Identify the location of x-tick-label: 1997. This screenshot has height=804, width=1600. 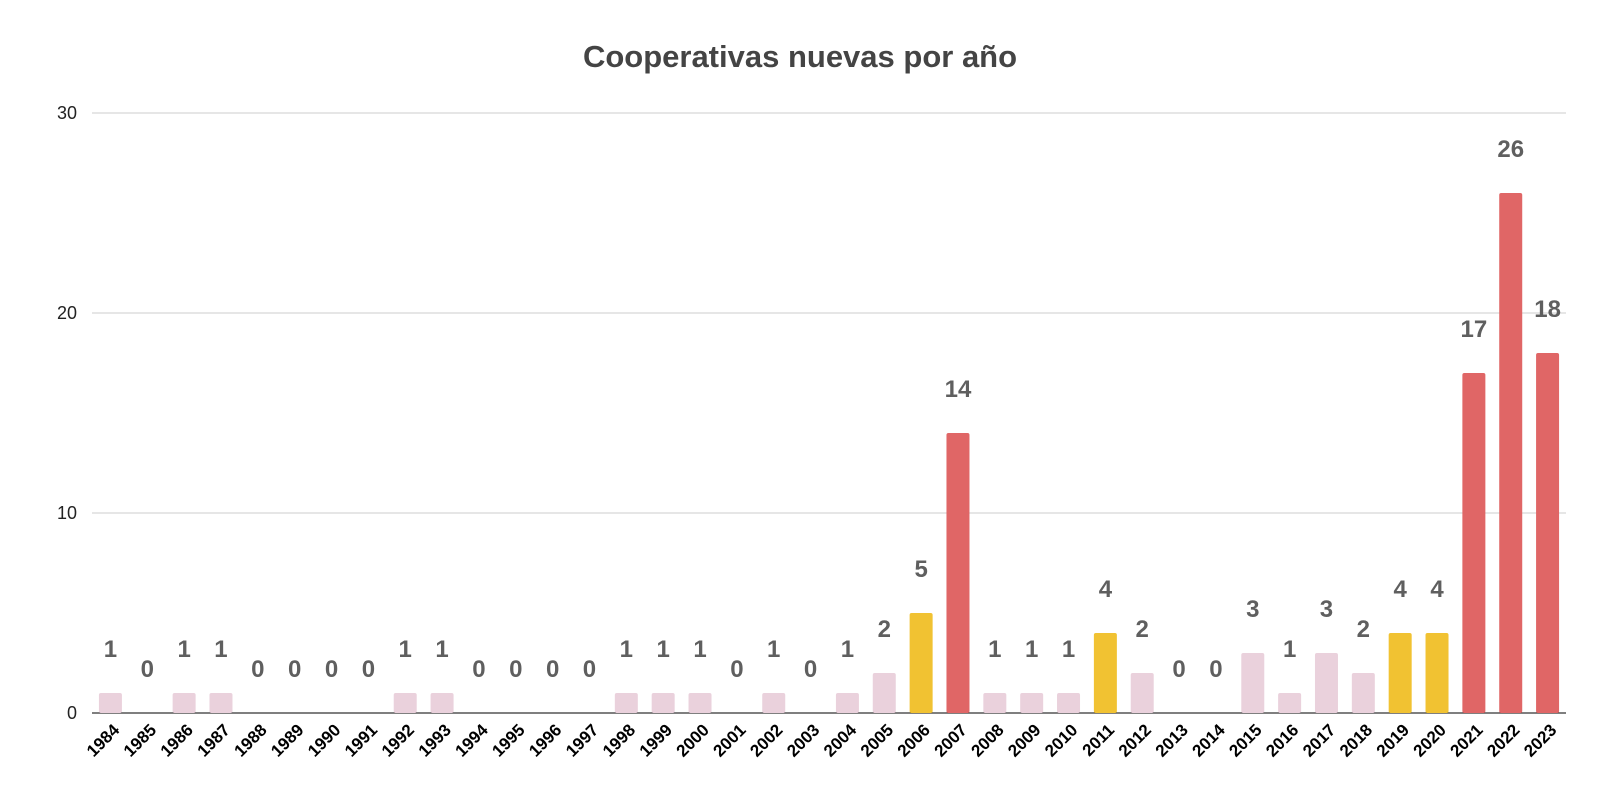
(582, 740).